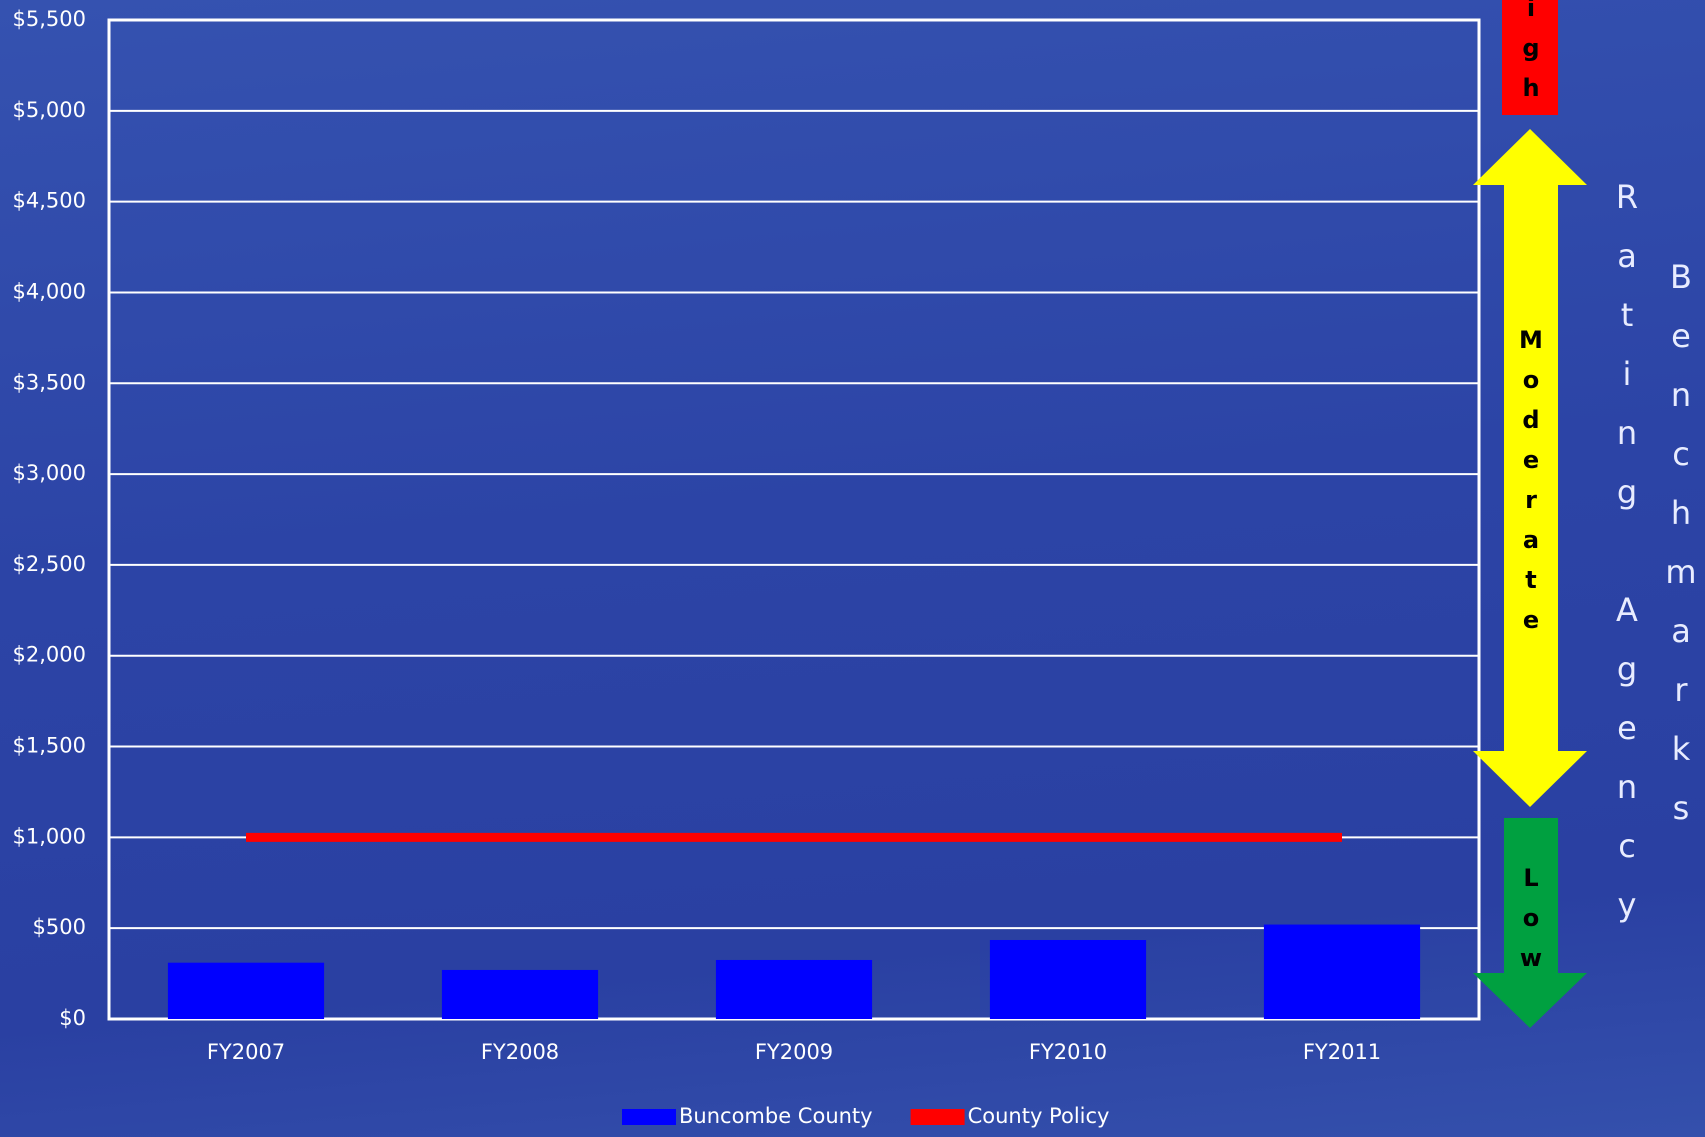 This screenshot has height=1137, width=1705. I want to click on benchmarks-label: Benchmarks, so click(1681, 553).